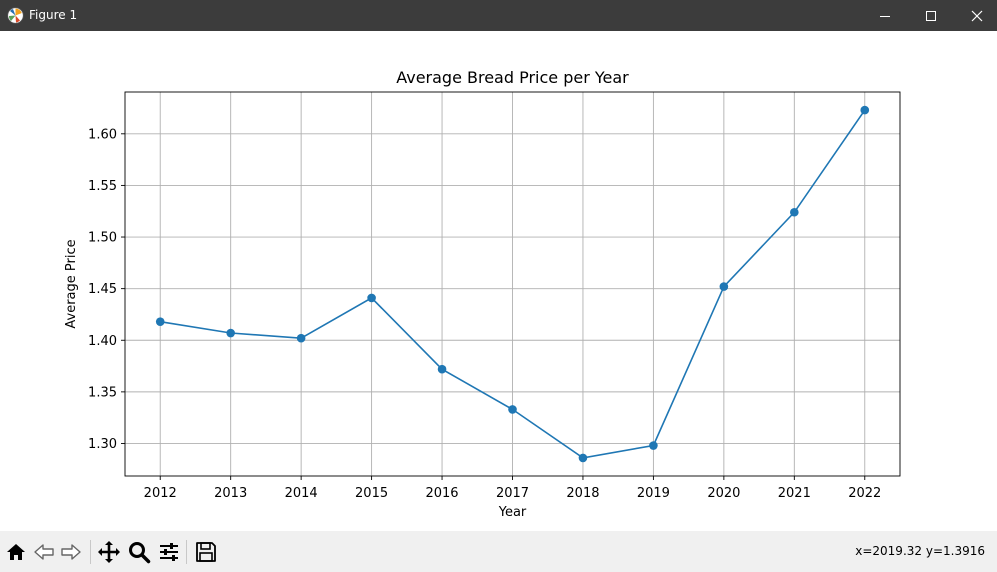 The height and width of the screenshot is (572, 997). Describe the element at coordinates (160, 493) in the screenshot. I see `x-tick-label: 2012` at that location.